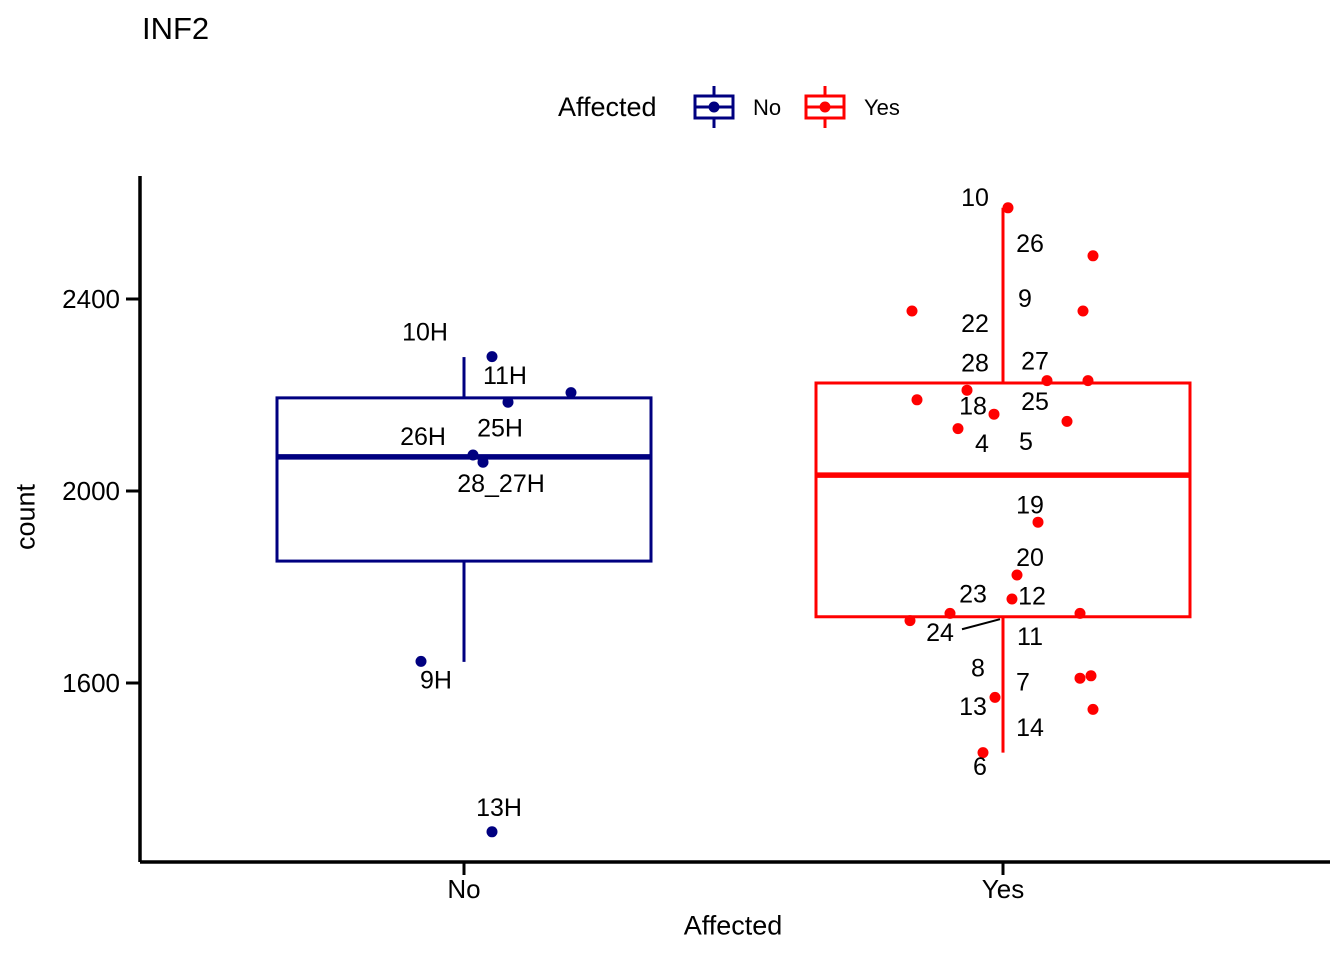 This screenshot has width=1344, height=960. Describe the element at coordinates (1032, 597) in the screenshot. I see `point-label-12: 12` at that location.